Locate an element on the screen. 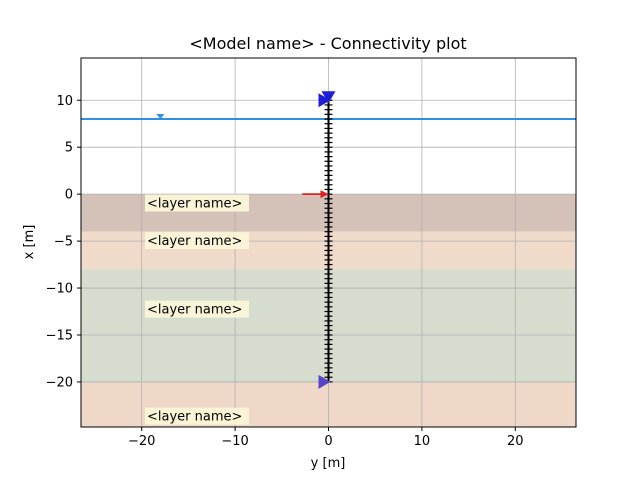 This screenshot has width=640, height=480. top-support-horizontal is located at coordinates (324, 100).